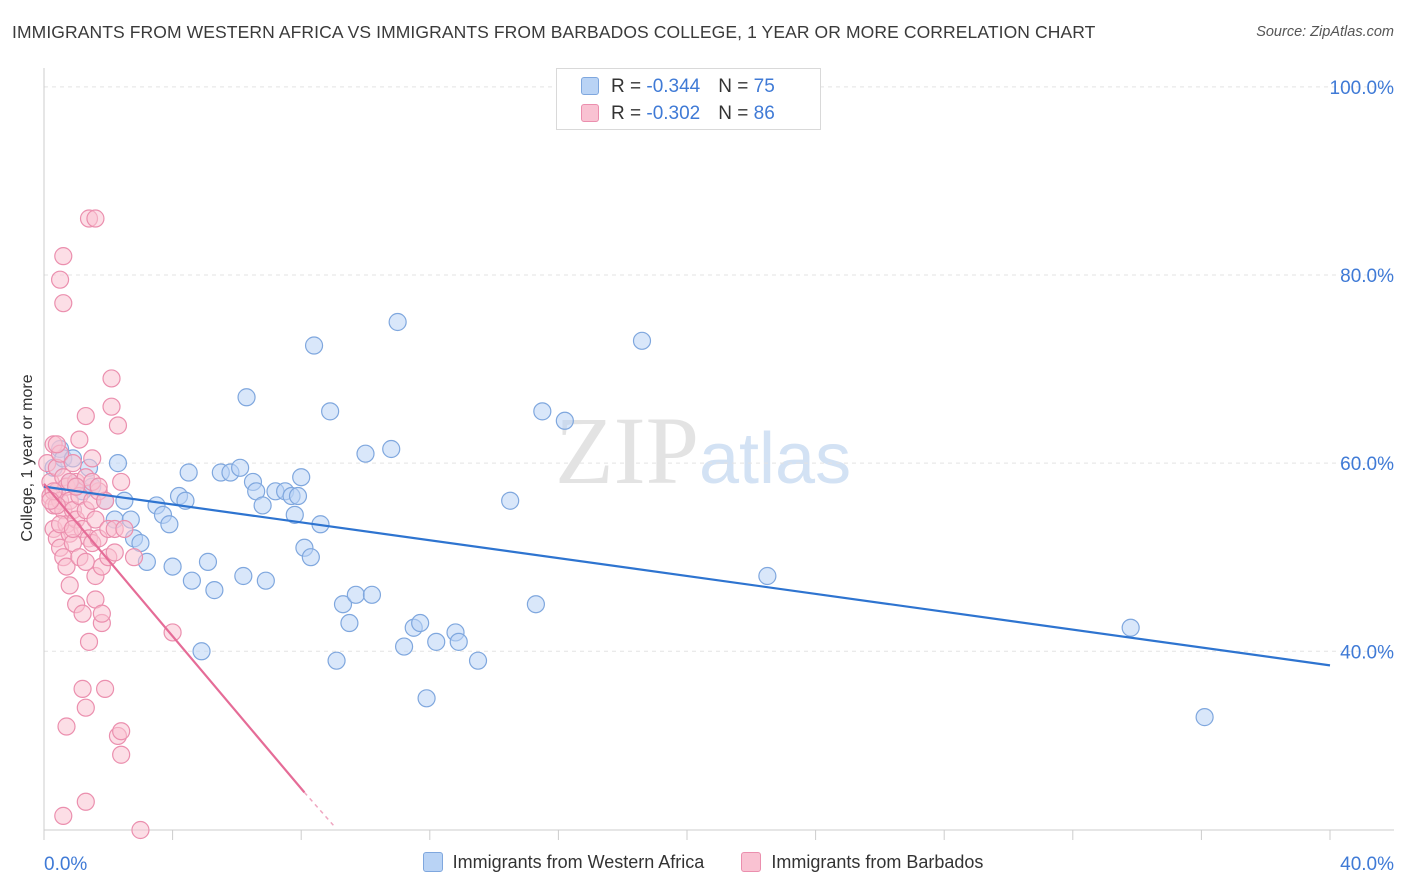 This screenshot has height=892, width=1406. I want to click on trend-line-extension-barbados, so click(318, 808).